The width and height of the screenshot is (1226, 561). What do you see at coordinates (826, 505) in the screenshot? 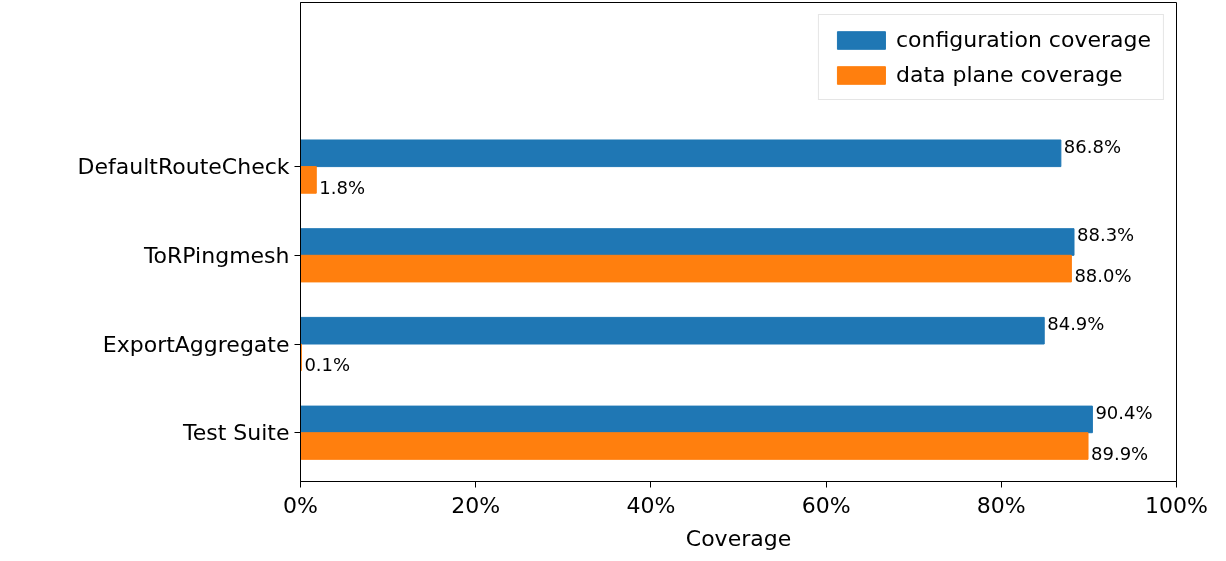
I see `x-tick-label: 60%` at bounding box center [826, 505].